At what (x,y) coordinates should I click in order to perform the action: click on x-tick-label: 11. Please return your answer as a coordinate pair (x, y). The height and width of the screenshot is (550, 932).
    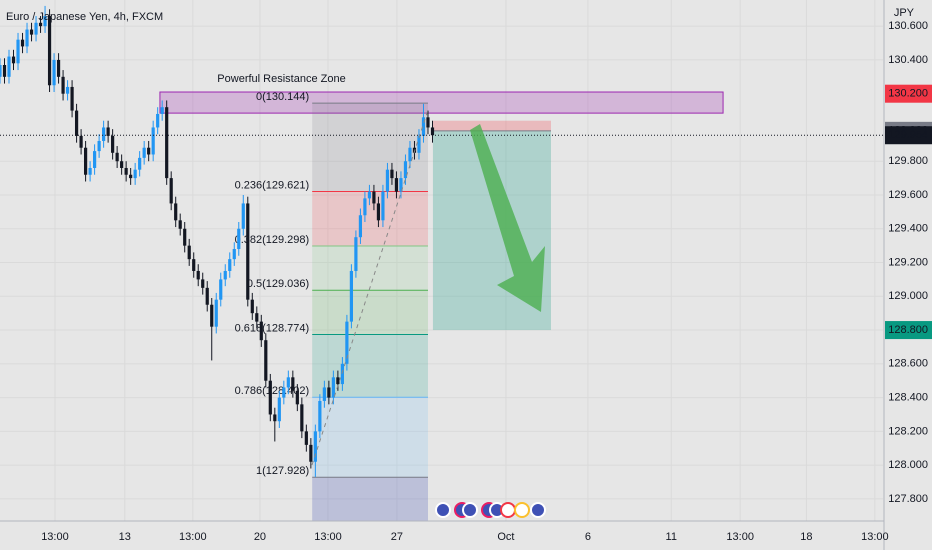
    Looking at the image, I should click on (671, 537).